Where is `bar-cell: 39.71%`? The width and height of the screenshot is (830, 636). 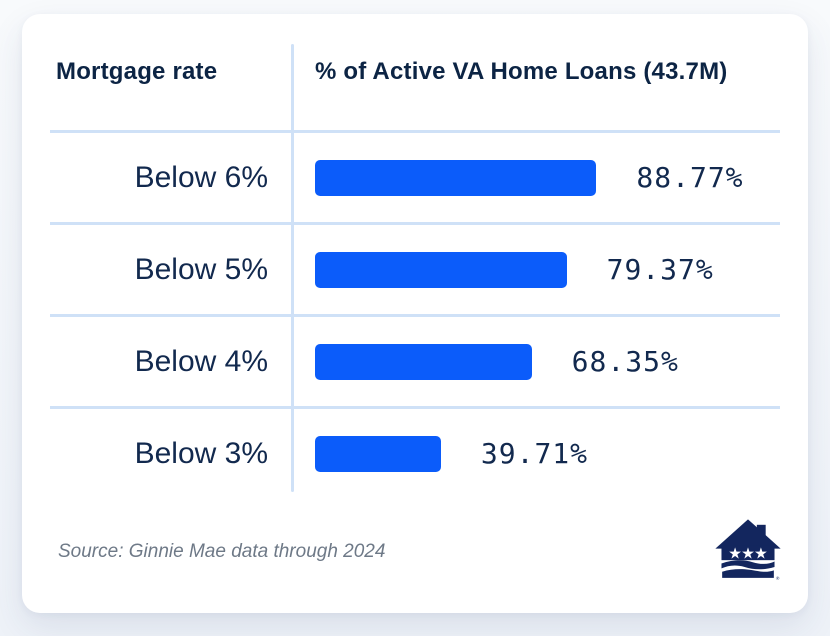
bar-cell: 39.71% is located at coordinates (536, 453).